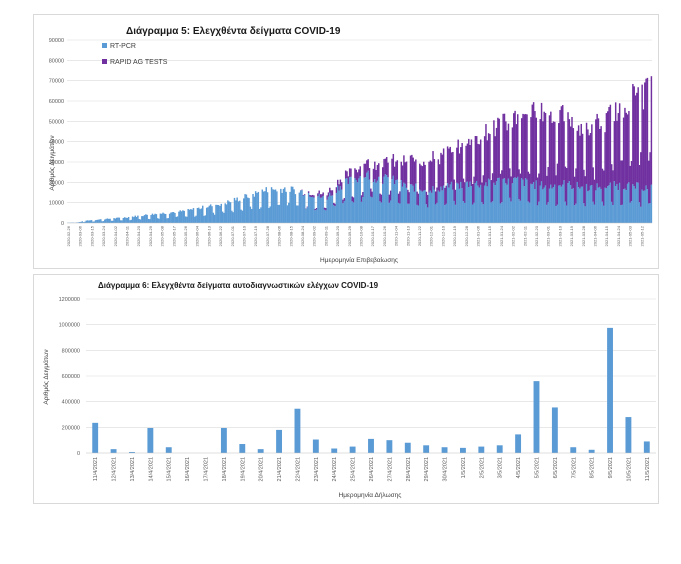 The width and height of the screenshot is (681, 564). Describe the element at coordinates (419, 235) in the screenshot. I see `x-tick-label: 2020-11-22` at that location.